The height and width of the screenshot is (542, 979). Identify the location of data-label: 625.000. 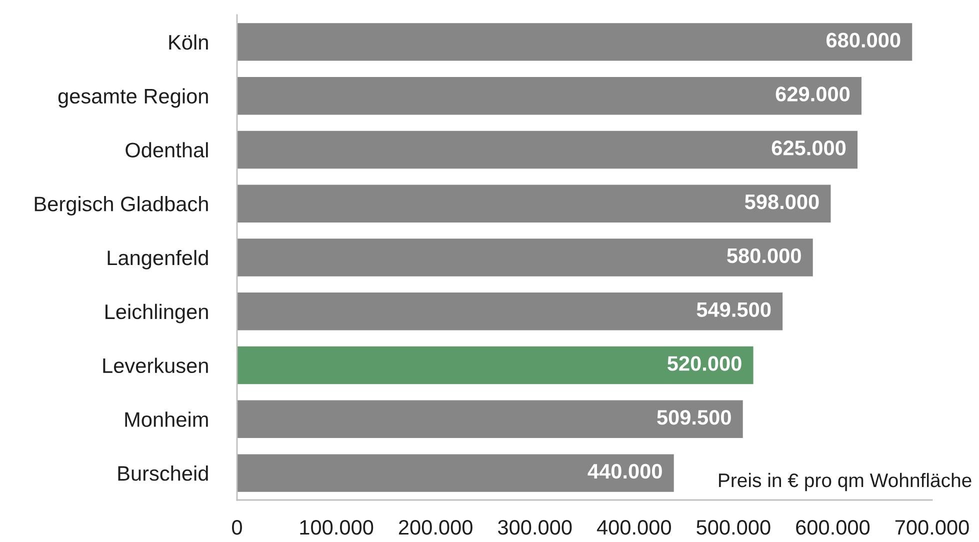
(809, 148).